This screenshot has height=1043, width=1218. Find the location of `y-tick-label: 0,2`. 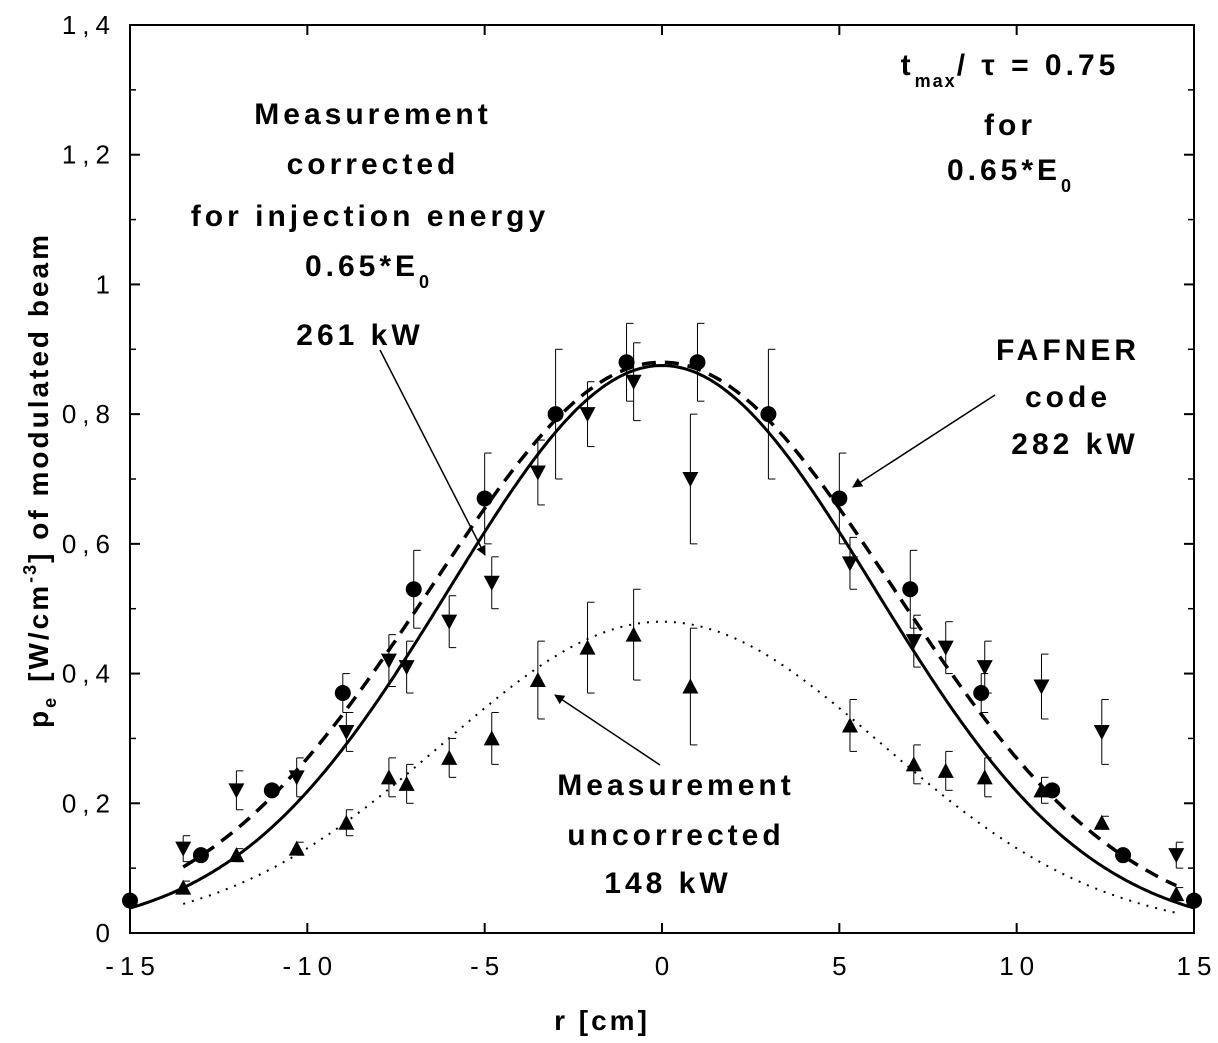

y-tick-label: 0,2 is located at coordinates (89, 803).